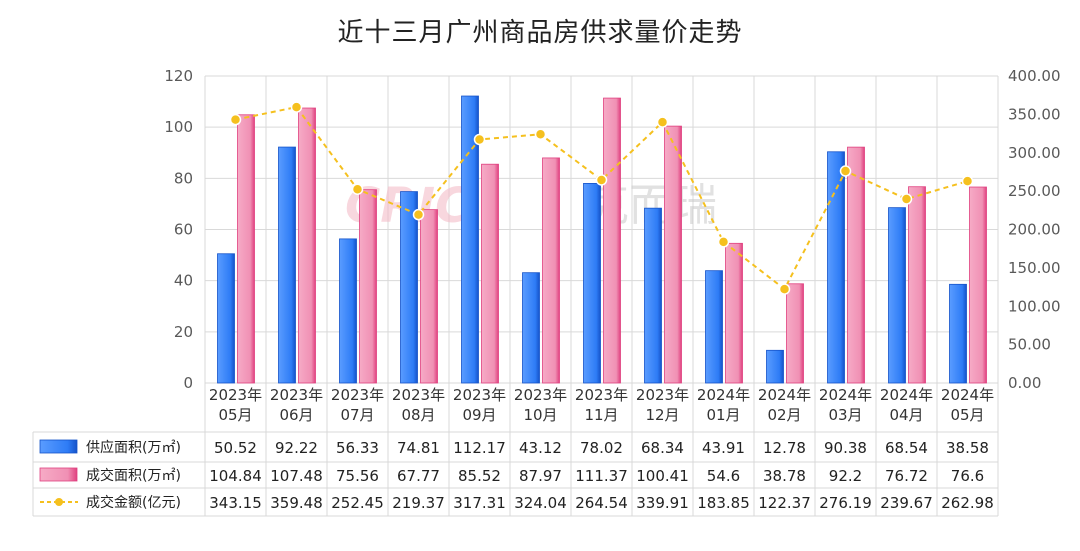 This screenshot has height=551, width=1080. What do you see at coordinates (183, 230) in the screenshot?
I see `left-axis-tick: 60` at bounding box center [183, 230].